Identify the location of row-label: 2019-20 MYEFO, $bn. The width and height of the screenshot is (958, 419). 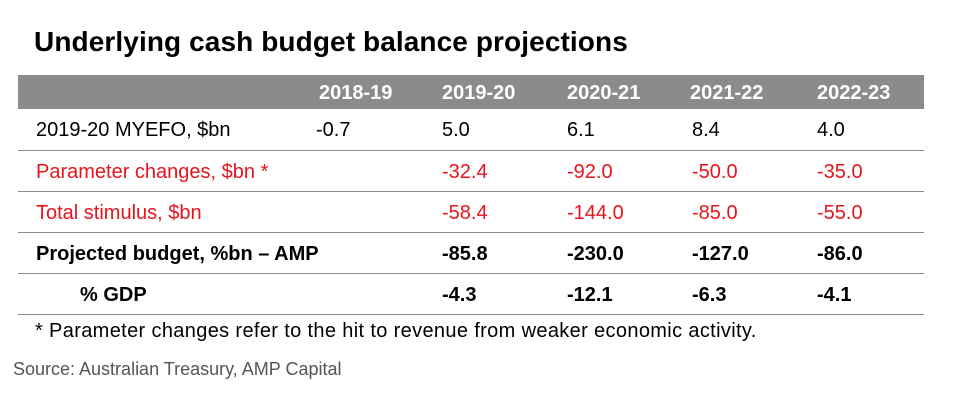
(133, 130).